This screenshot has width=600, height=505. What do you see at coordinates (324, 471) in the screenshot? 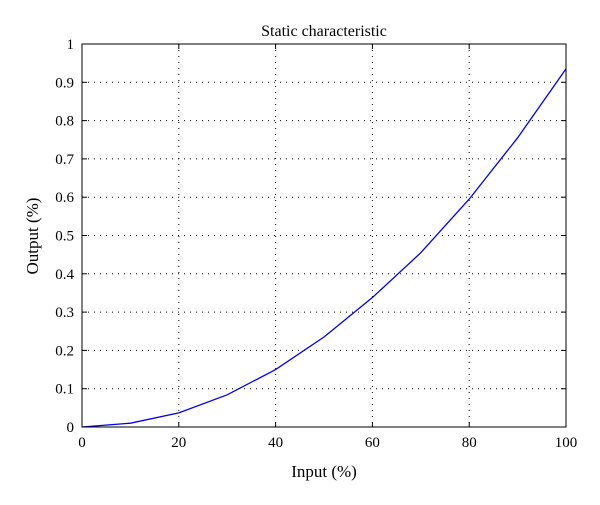
I see `x-axis-label: Input (%)` at bounding box center [324, 471].